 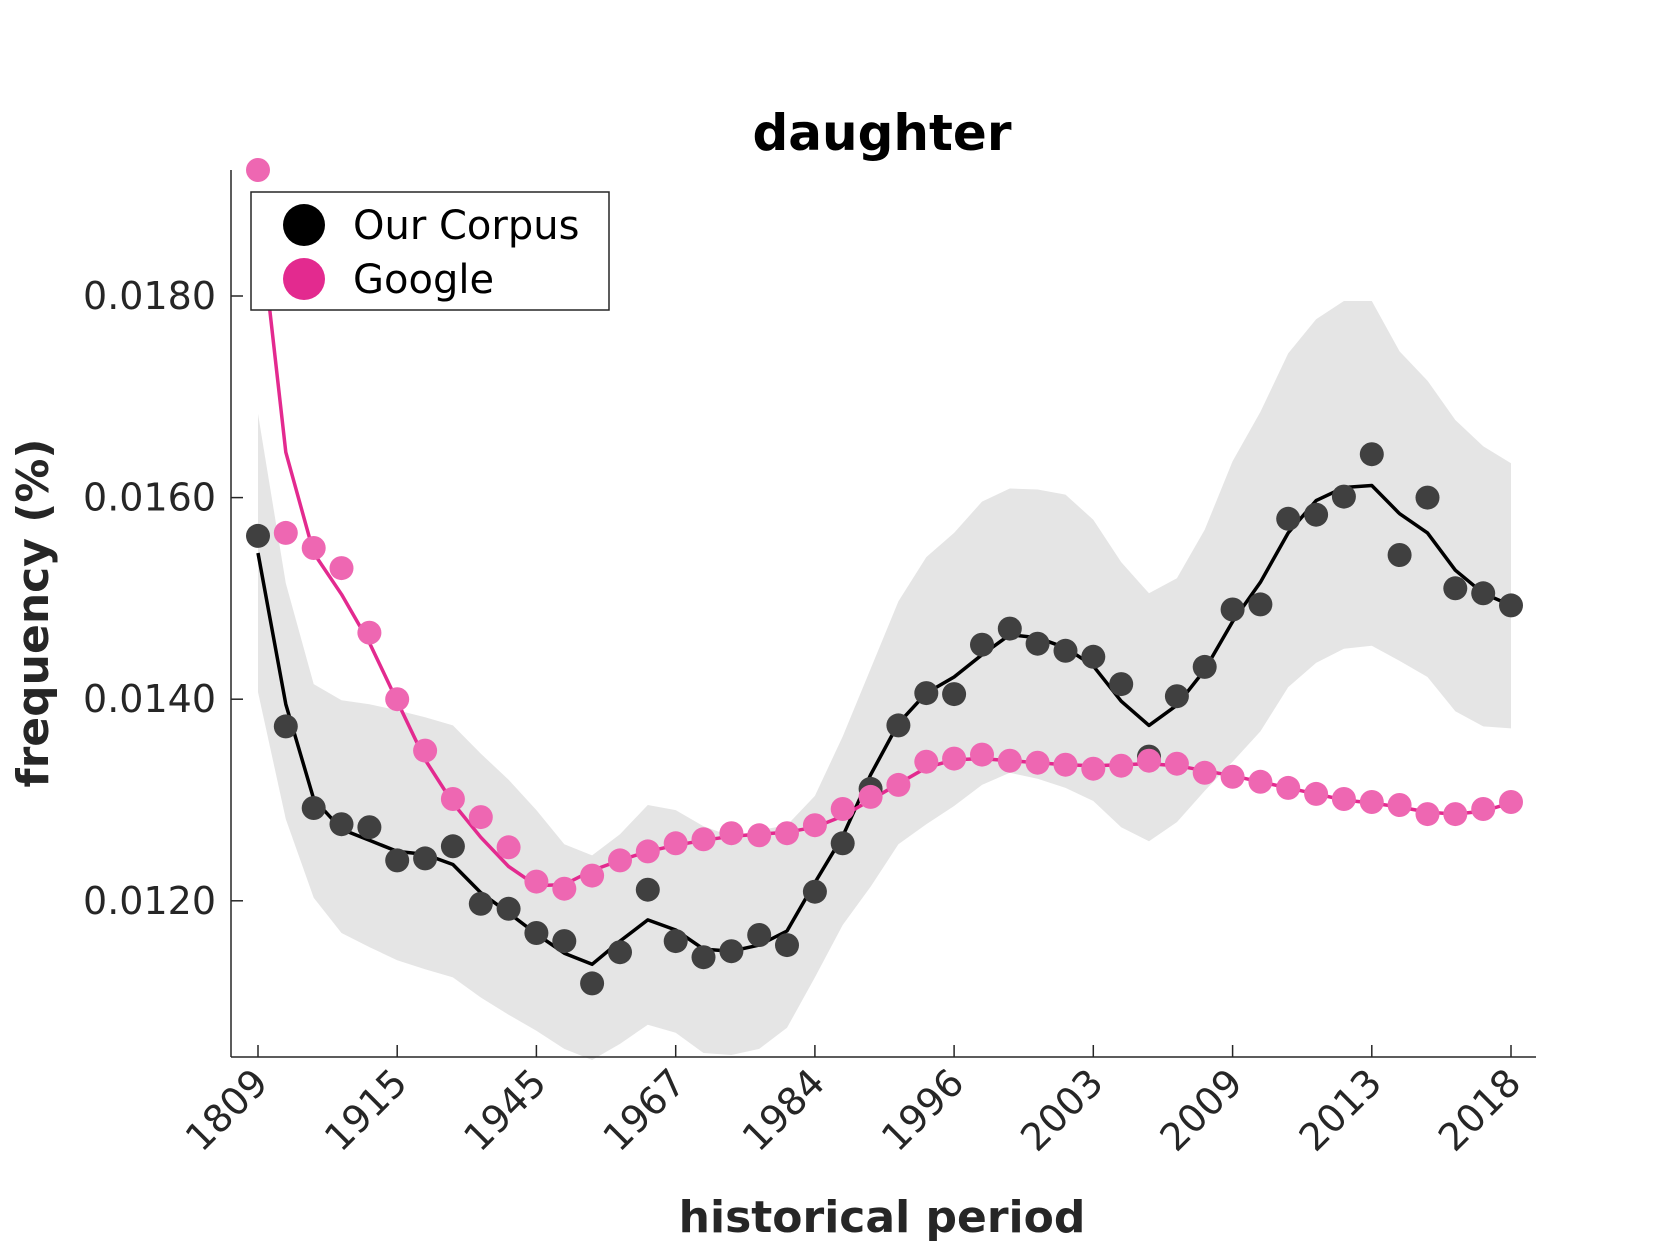 I want to click on x-tick-label: 2018, so click(x=1480, y=1110).